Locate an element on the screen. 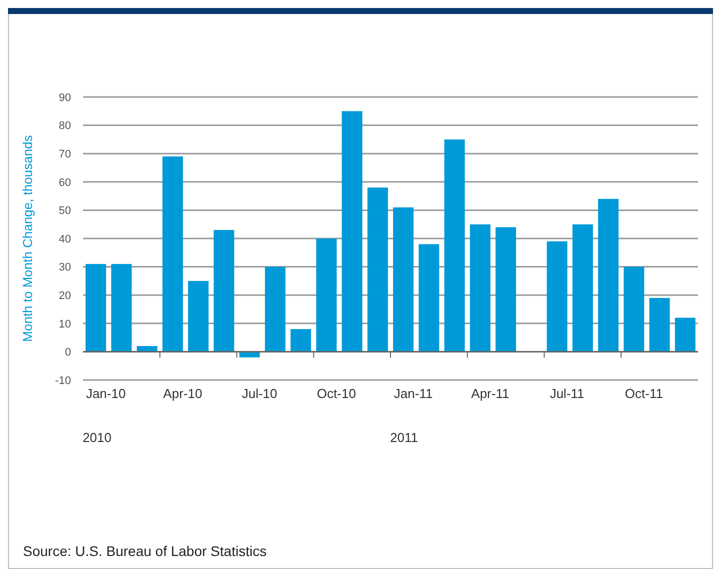  y-tick-label: 10 is located at coordinates (64, 324).